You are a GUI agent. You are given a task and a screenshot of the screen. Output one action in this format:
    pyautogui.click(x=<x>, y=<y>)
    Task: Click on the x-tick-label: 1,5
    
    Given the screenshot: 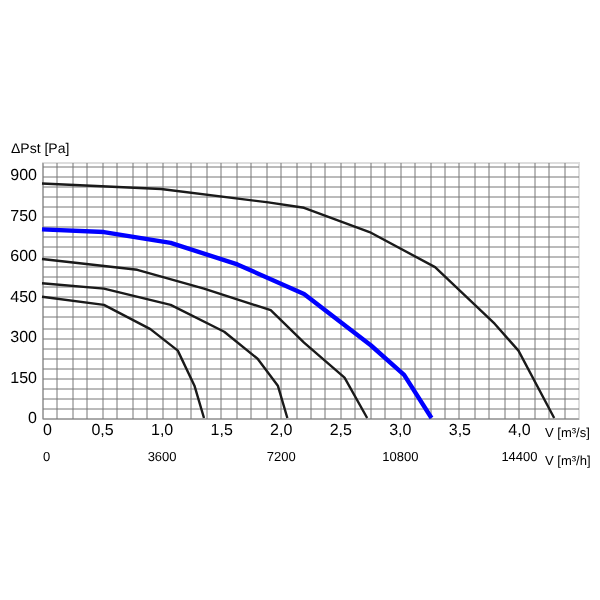 What is the action you would take?
    pyautogui.click(x=222, y=430)
    